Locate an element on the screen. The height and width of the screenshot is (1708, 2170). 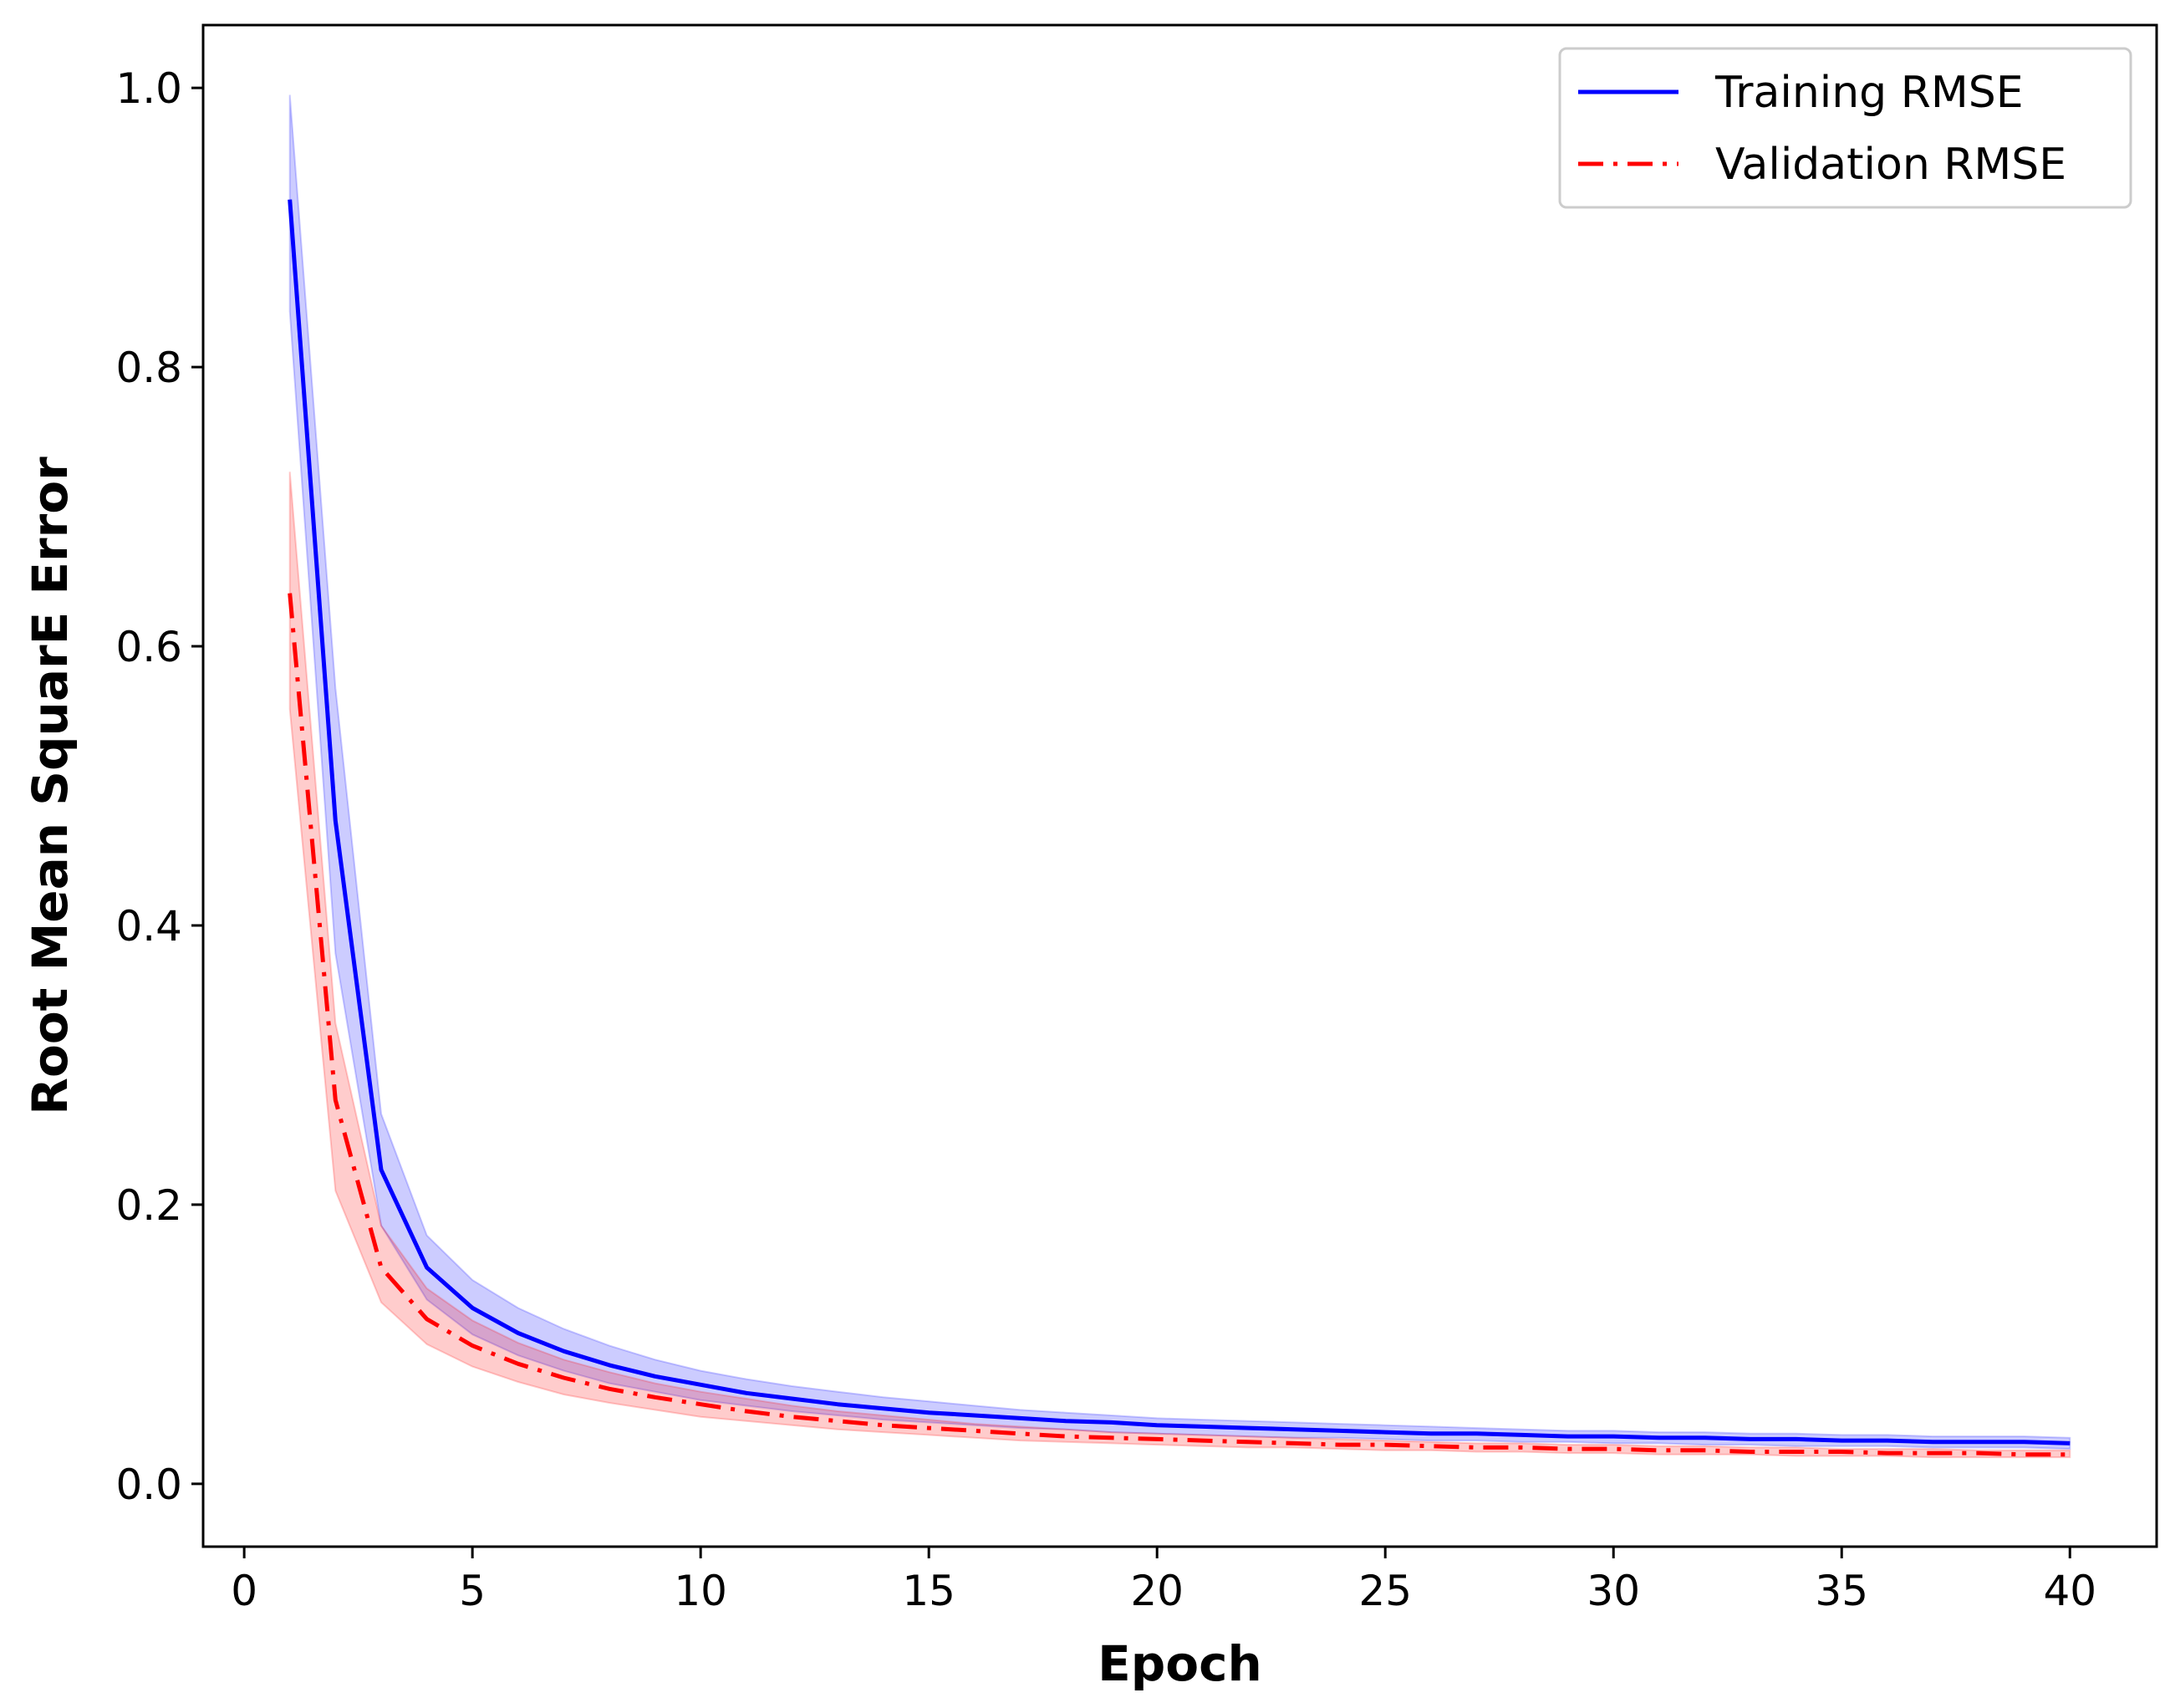
x-tick-label: 25 is located at coordinates (1385, 1591).